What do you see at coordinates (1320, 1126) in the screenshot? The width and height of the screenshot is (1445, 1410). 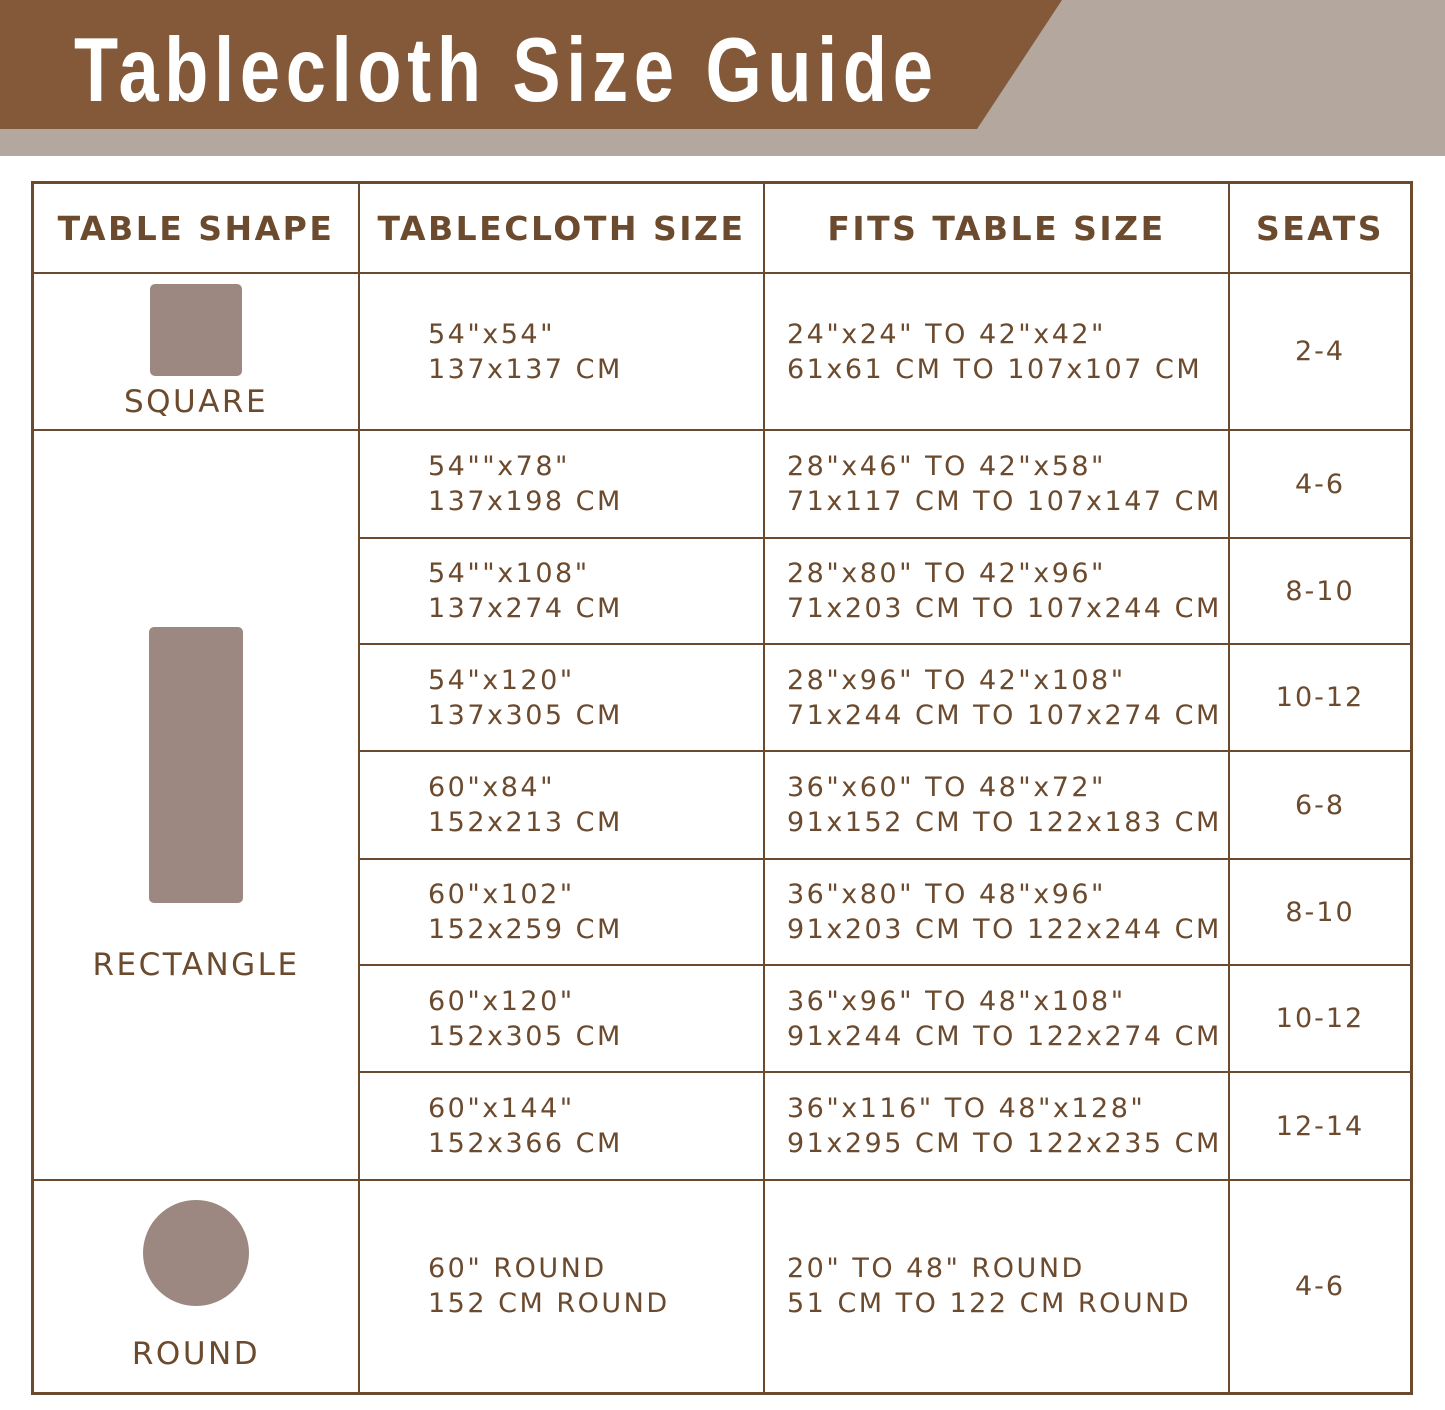 I see `seats-cell: 12-14` at bounding box center [1320, 1126].